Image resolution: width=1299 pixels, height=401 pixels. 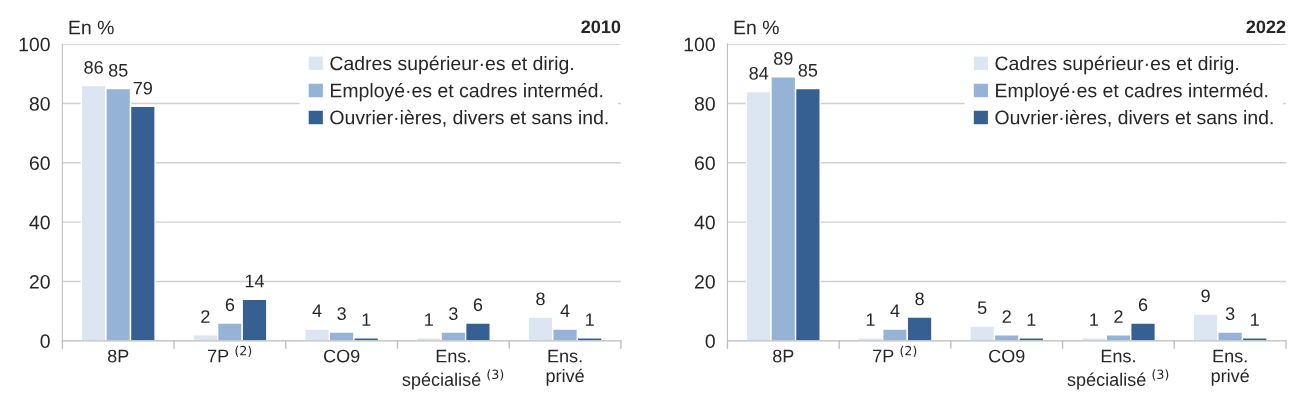 What do you see at coordinates (759, 73) in the screenshot?
I see `data-label: 84` at bounding box center [759, 73].